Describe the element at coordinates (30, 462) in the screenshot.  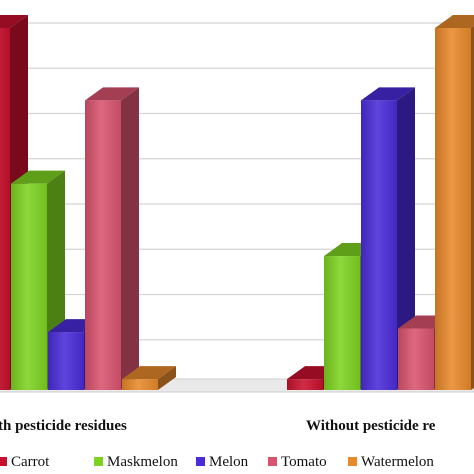
I see `legend-label: Carrot` at that location.